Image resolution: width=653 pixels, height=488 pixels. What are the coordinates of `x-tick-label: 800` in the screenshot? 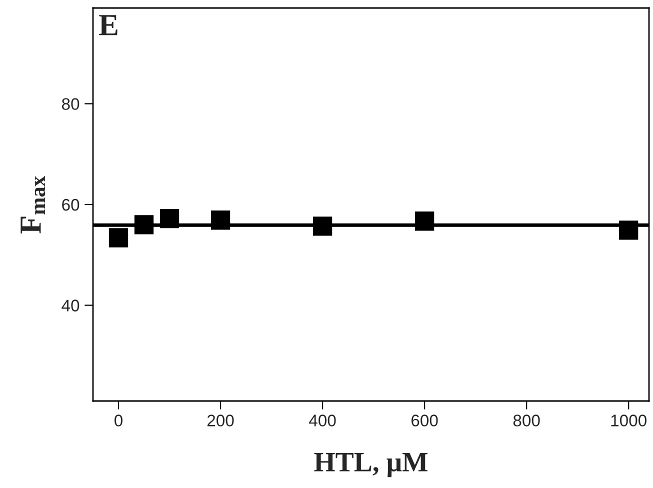 It's located at (526, 420).